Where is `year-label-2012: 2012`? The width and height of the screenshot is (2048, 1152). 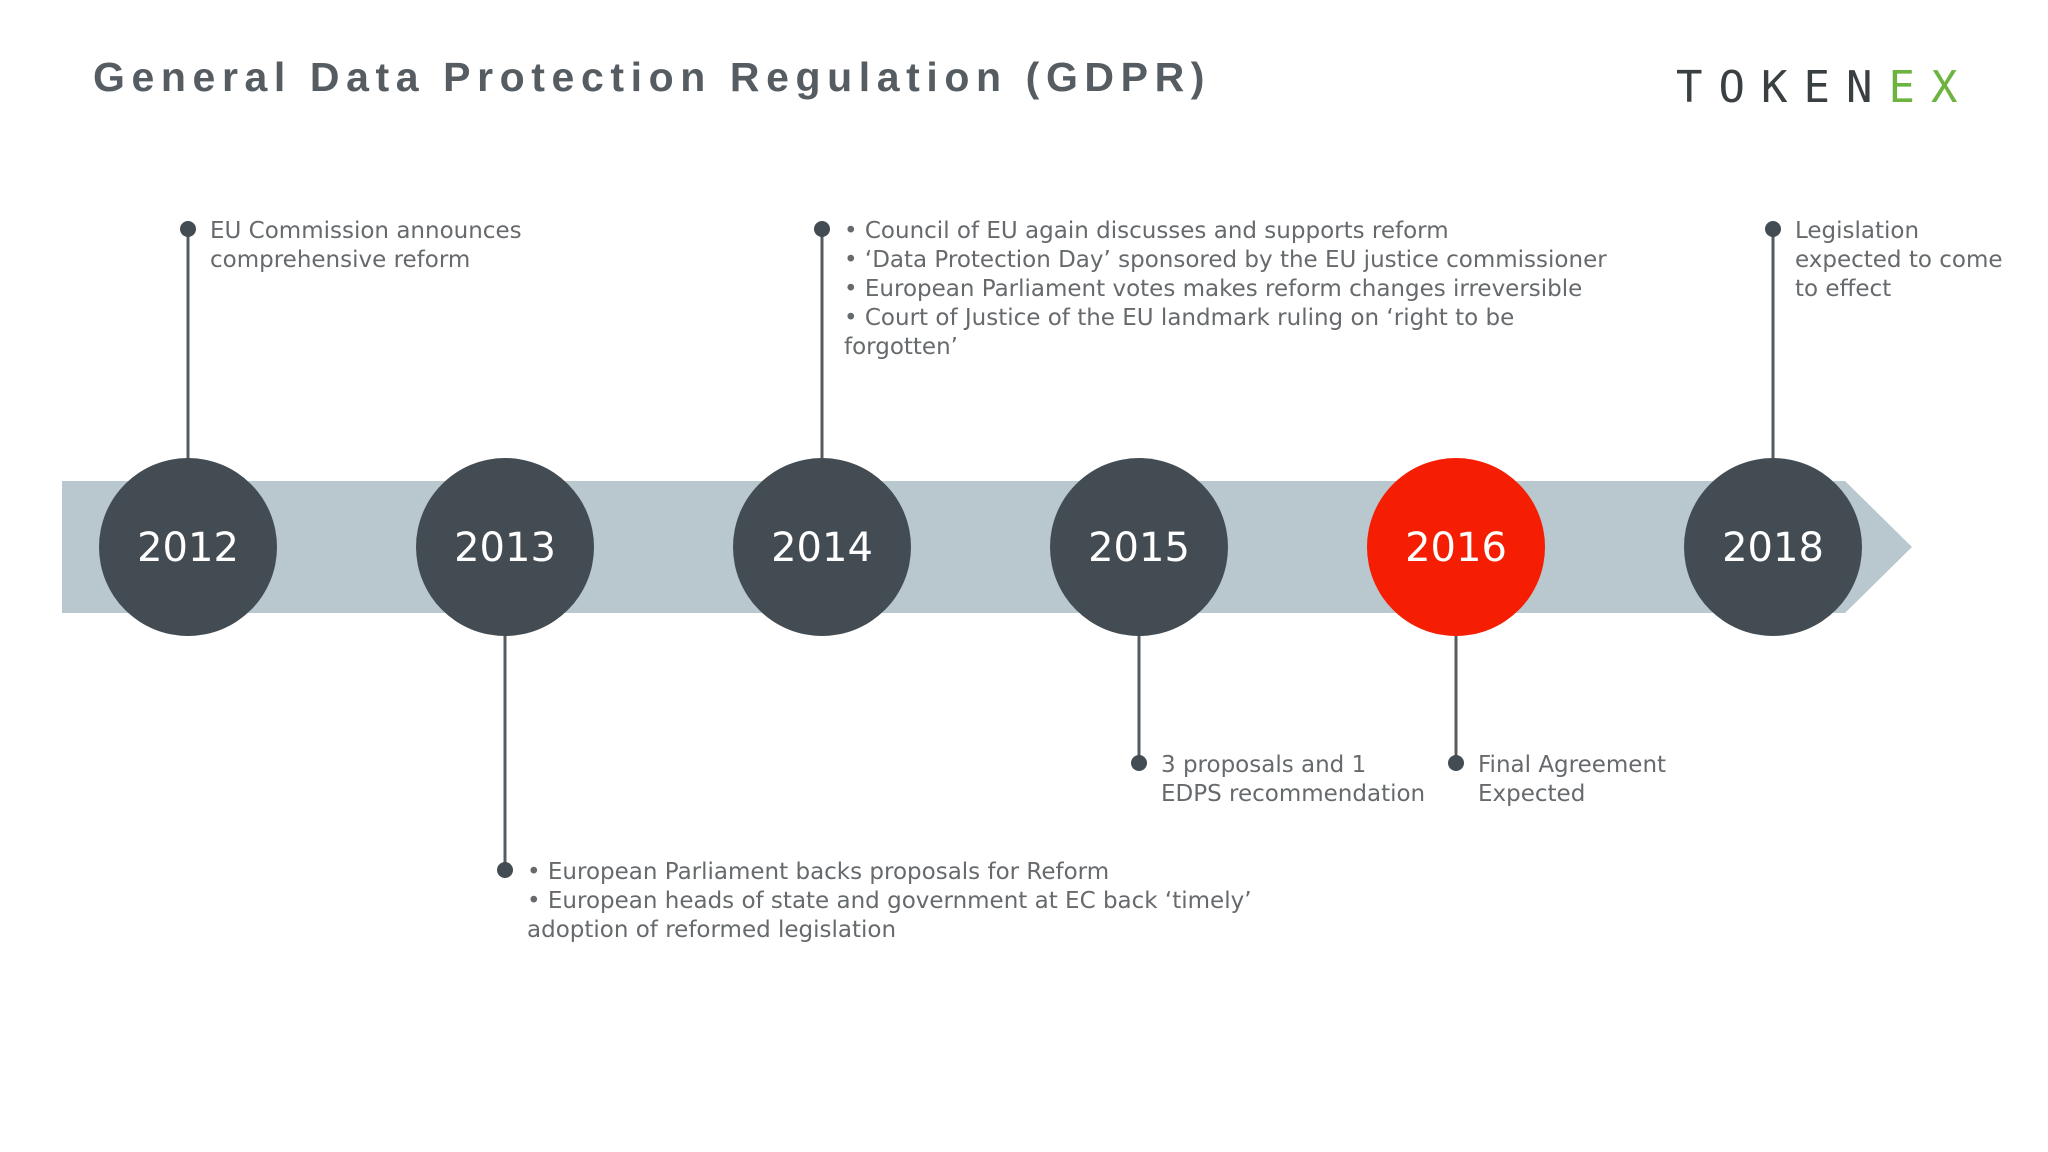 year-label-2012: 2012 is located at coordinates (188, 548).